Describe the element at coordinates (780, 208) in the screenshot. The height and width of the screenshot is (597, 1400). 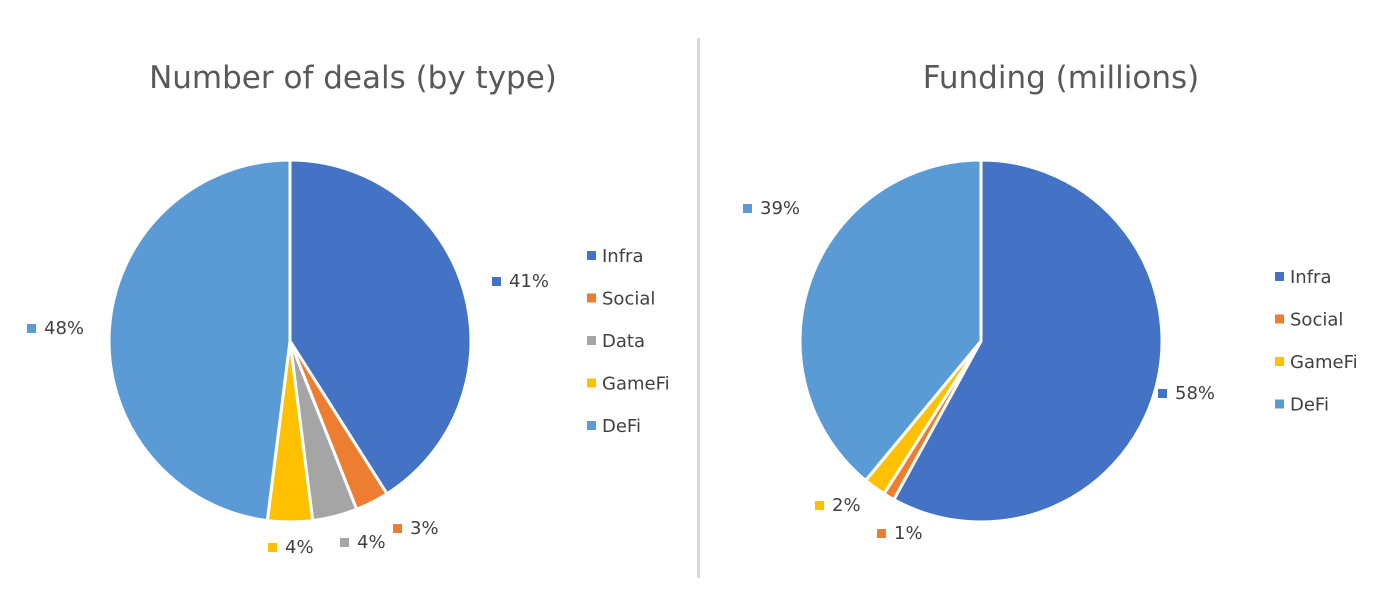
I see `data-label-text: 39%` at that location.